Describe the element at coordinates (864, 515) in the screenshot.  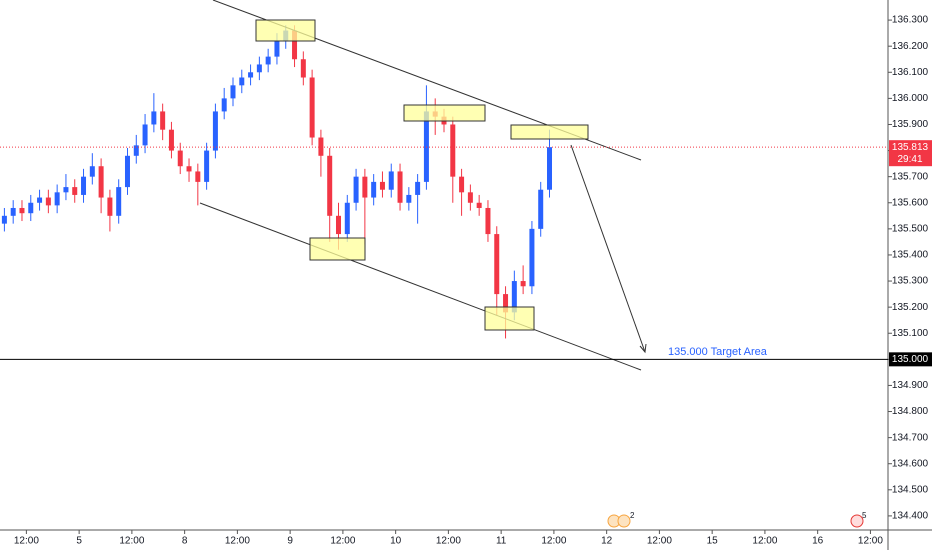
I see `event-badge: 5` at that location.